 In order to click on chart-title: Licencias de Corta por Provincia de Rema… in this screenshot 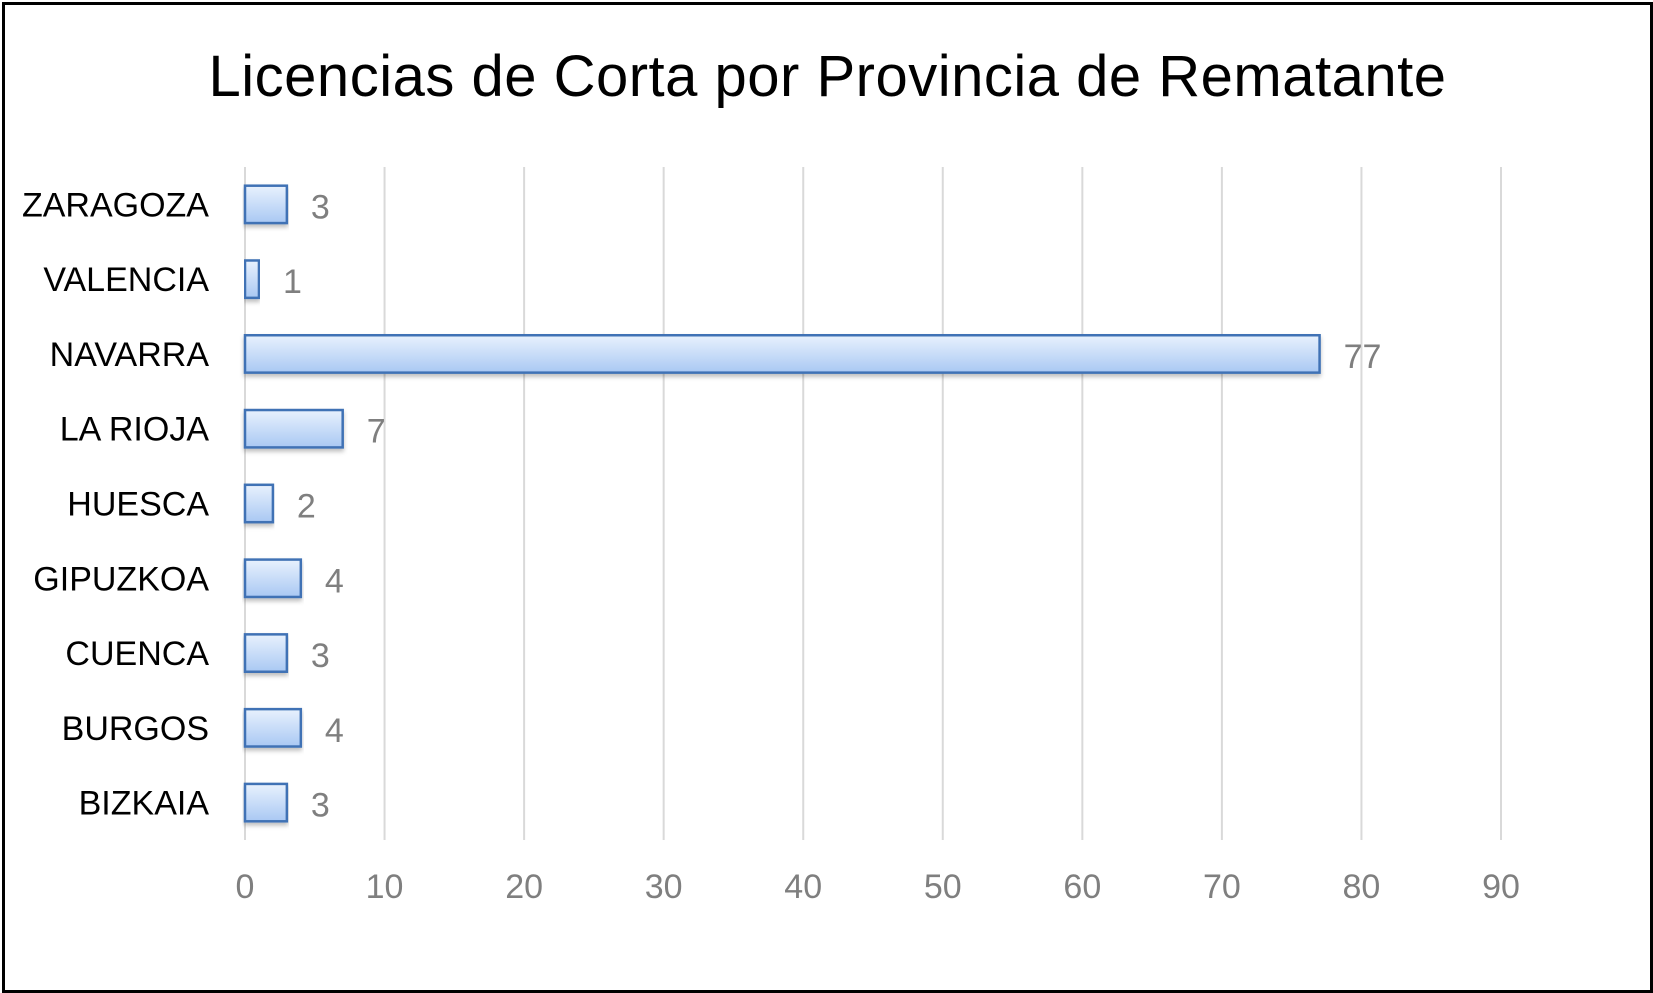, I will do `click(827, 76)`.